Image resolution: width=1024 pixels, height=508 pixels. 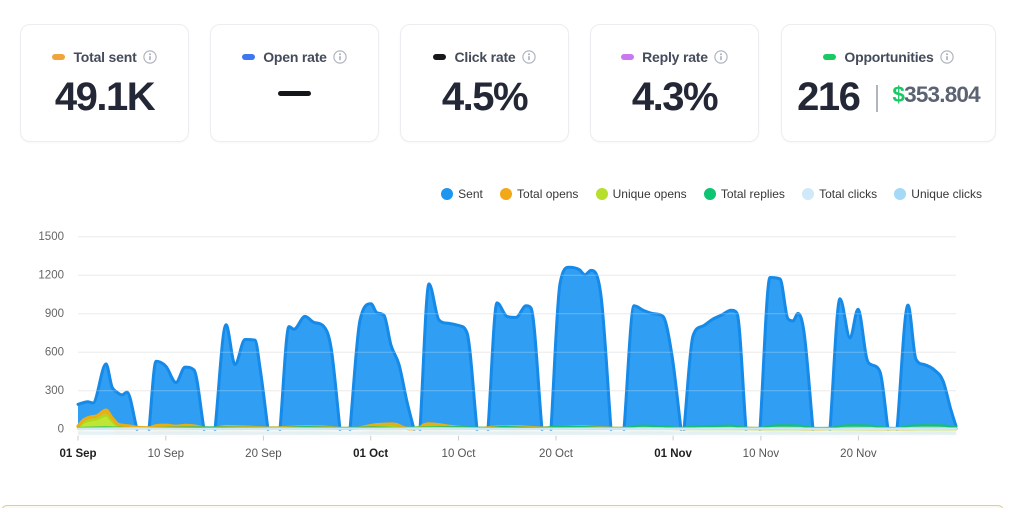 What do you see at coordinates (54, 314) in the screenshot?
I see `svg-text: 900` at bounding box center [54, 314].